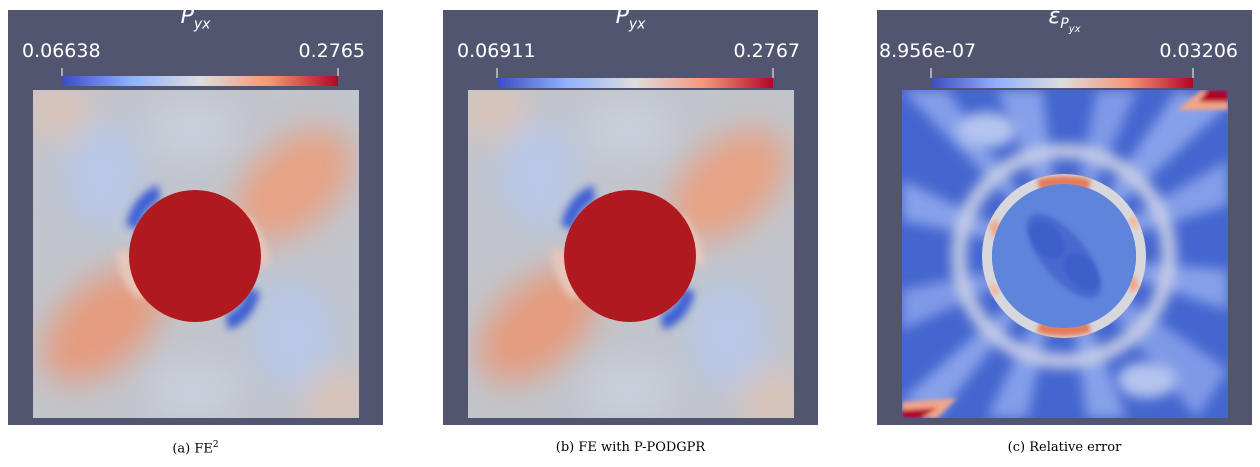 This screenshot has height=467, width=1260. Describe the element at coordinates (928, 51) in the screenshot. I see `colorbar-min-label: 8.956e-07` at that location.